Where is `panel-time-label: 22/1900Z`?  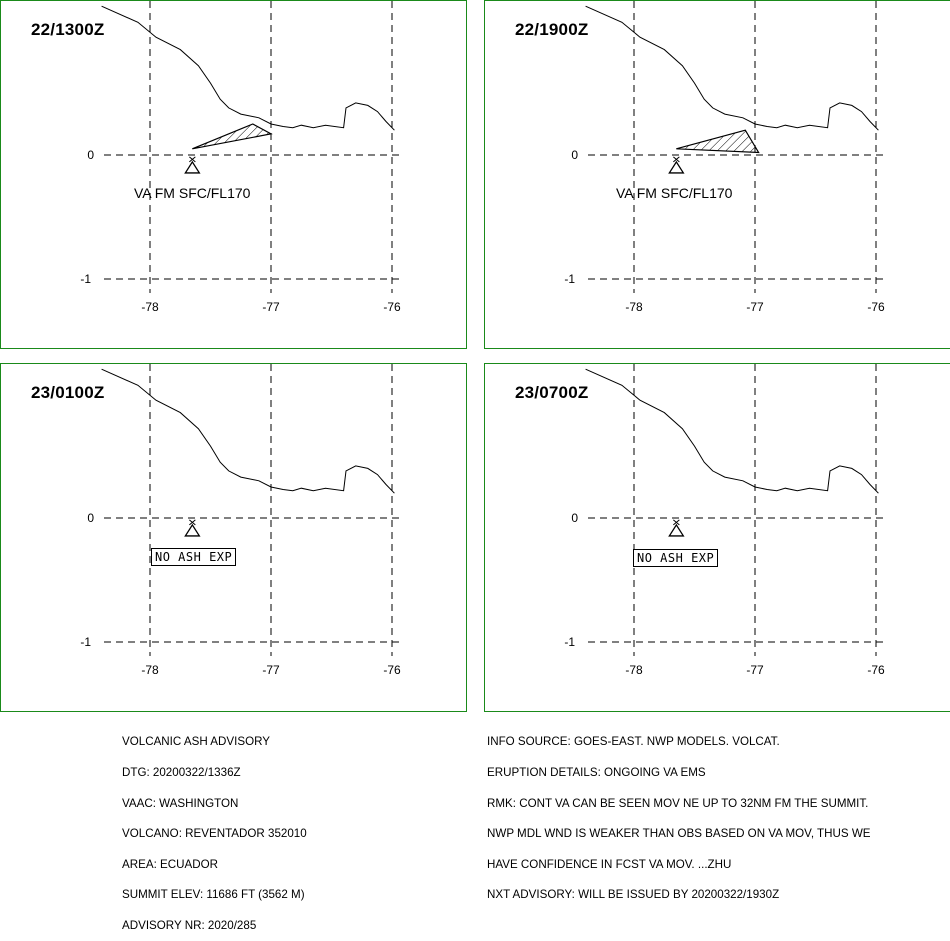
panel-time-label: 22/1900Z is located at coordinates (552, 29).